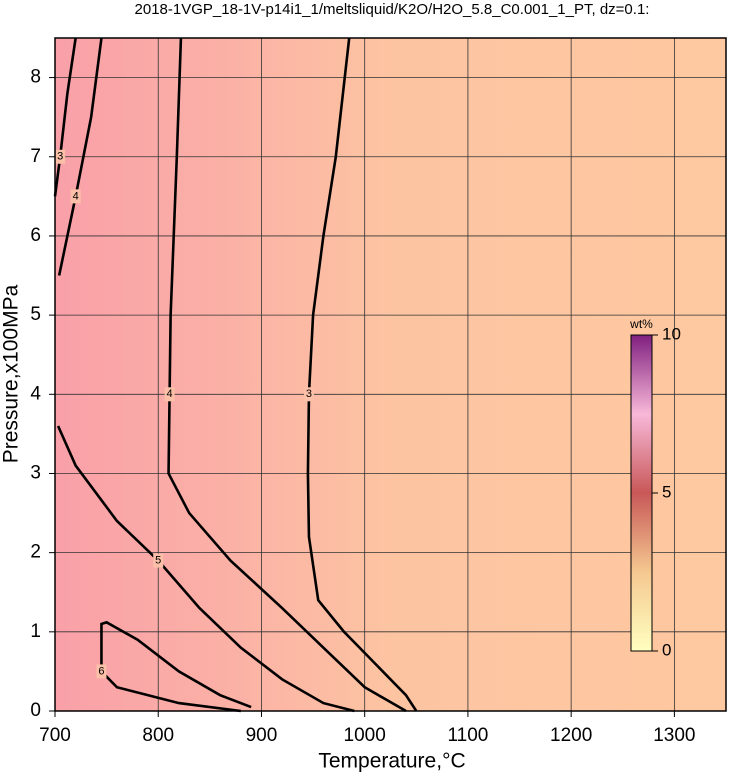 This screenshot has height=776, width=734. Describe the element at coordinates (35, 472) in the screenshot. I see `y-tick-label: 3` at that location.